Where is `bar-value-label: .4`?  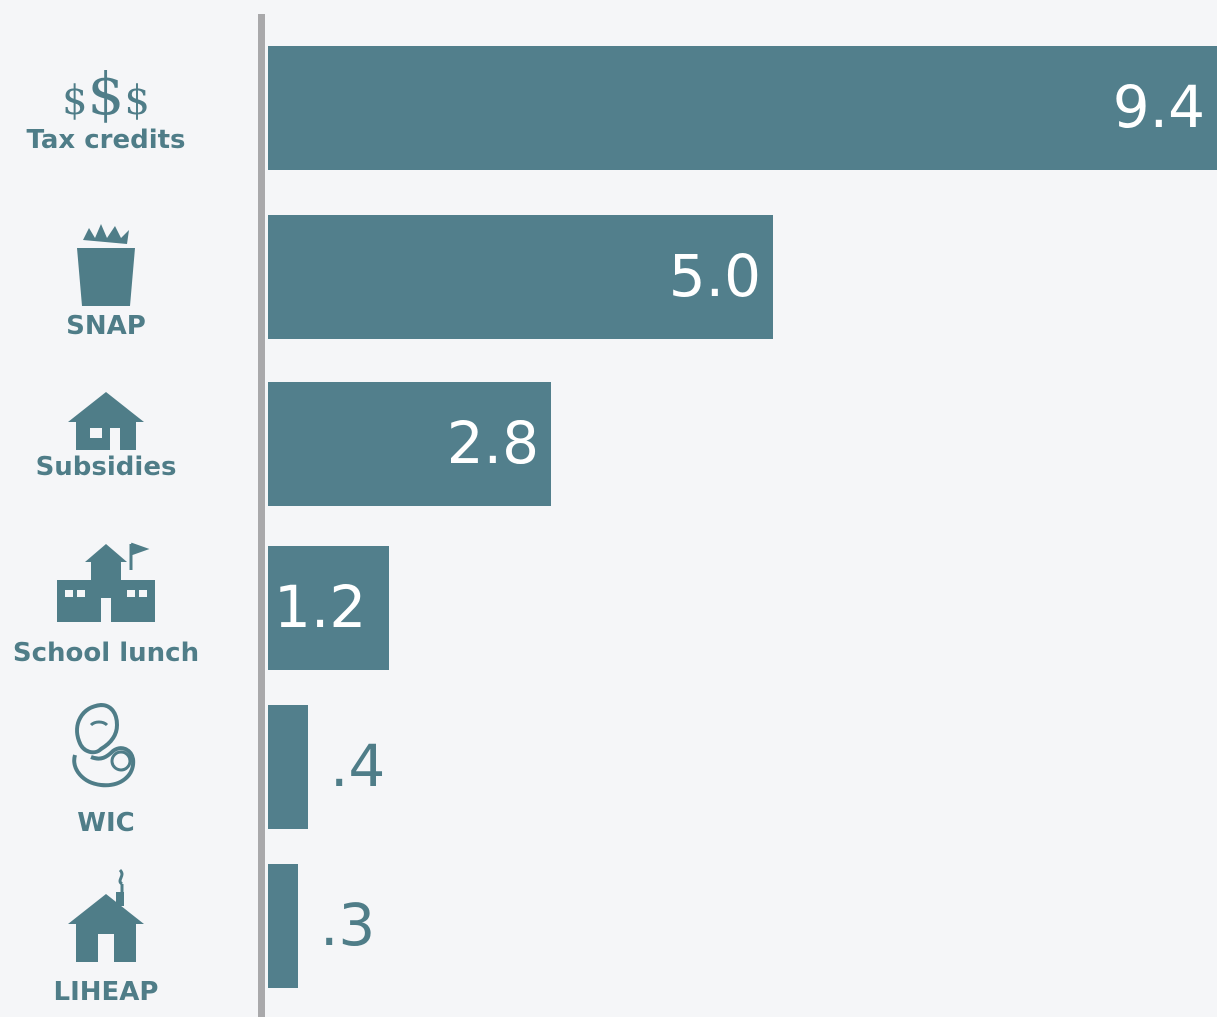 bar-value-label: .4 is located at coordinates (358, 766).